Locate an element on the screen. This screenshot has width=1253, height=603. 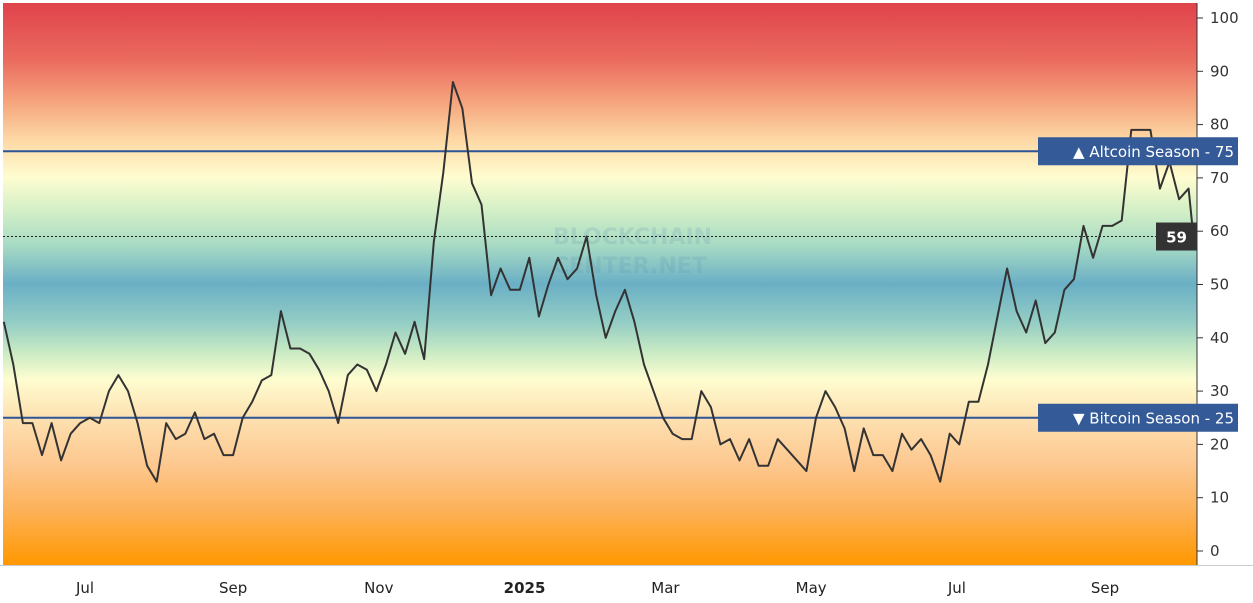
reference-label: ▼ Bitcoin Season - 25 is located at coordinates (1153, 418).